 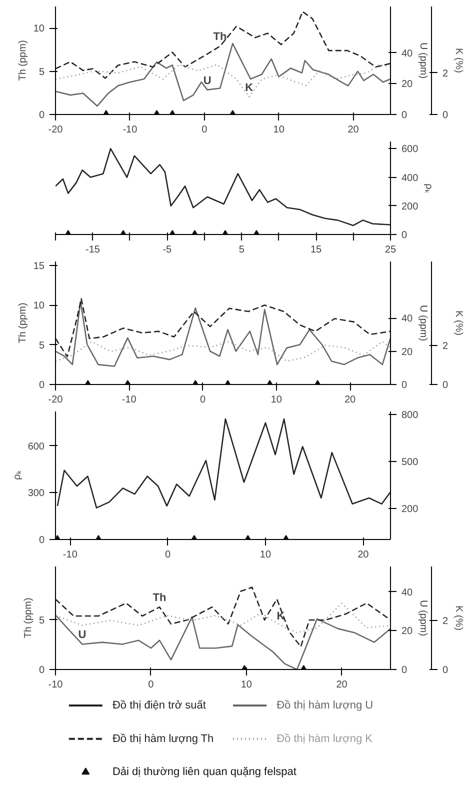 I want to click on legend-label: Đồ thị hàm lượng K, so click(x=325, y=738).